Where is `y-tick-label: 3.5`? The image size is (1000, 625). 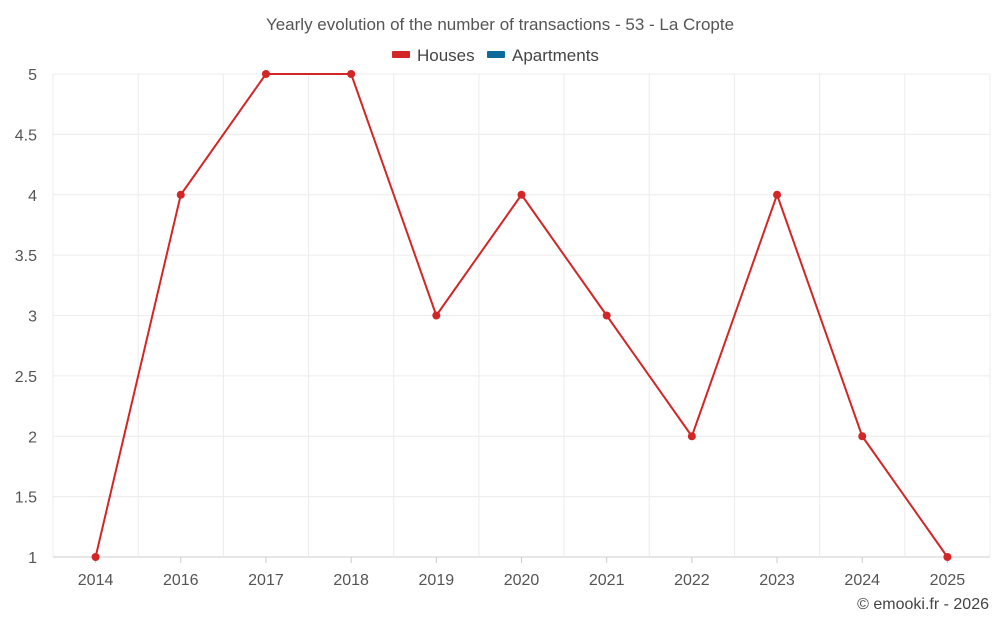 y-tick-label: 3.5 is located at coordinates (26, 256).